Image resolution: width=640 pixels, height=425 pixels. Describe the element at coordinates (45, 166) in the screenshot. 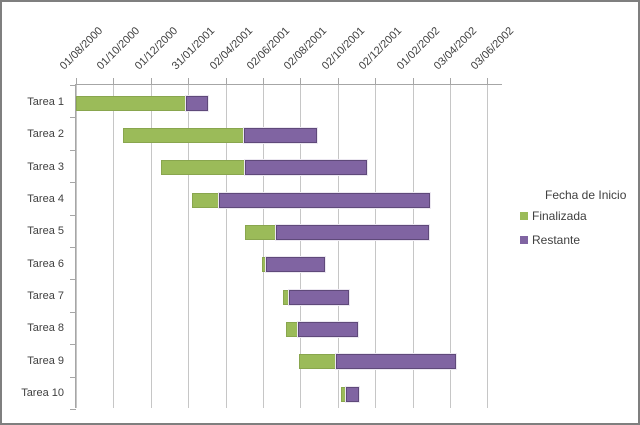

I see `task-row-label: Tarea 3` at that location.